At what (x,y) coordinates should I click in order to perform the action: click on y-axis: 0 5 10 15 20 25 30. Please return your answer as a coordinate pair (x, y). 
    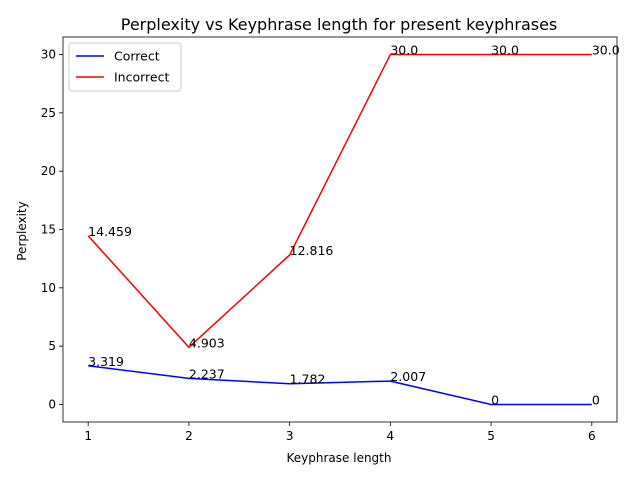
    Looking at the image, I should click on (52, 230).